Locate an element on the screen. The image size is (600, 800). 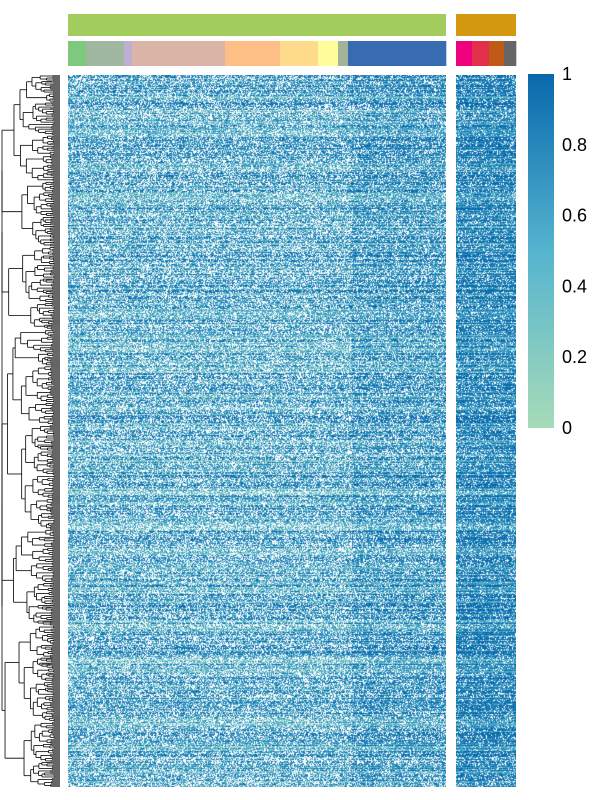
colorbar-tick-label: 0.6 is located at coordinates (574, 216).